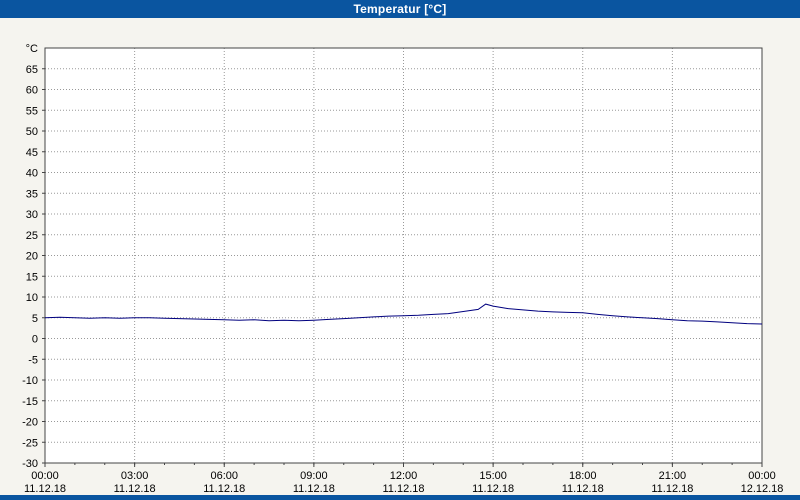 Image resolution: width=800 pixels, height=500 pixels. I want to click on svg-text: 18:00, so click(583, 476).